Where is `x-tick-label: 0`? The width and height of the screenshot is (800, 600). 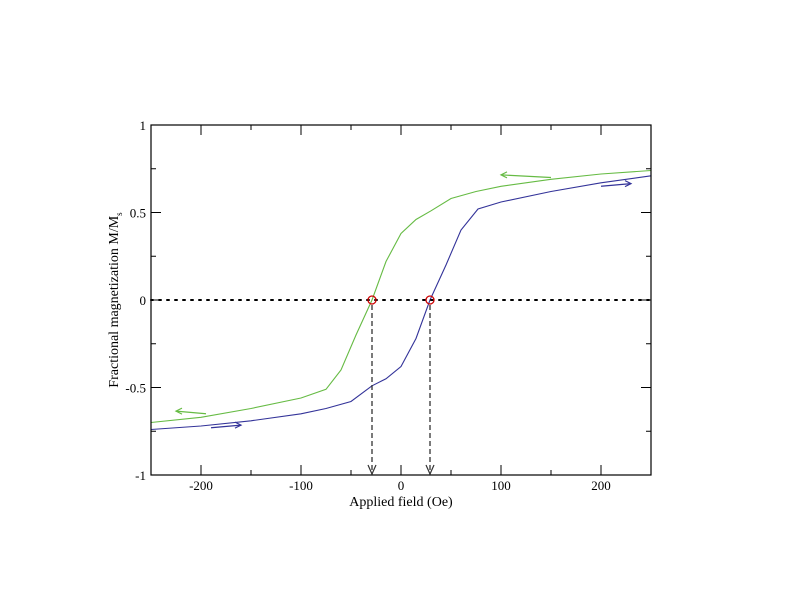 x-tick-label: 0 is located at coordinates (401, 485).